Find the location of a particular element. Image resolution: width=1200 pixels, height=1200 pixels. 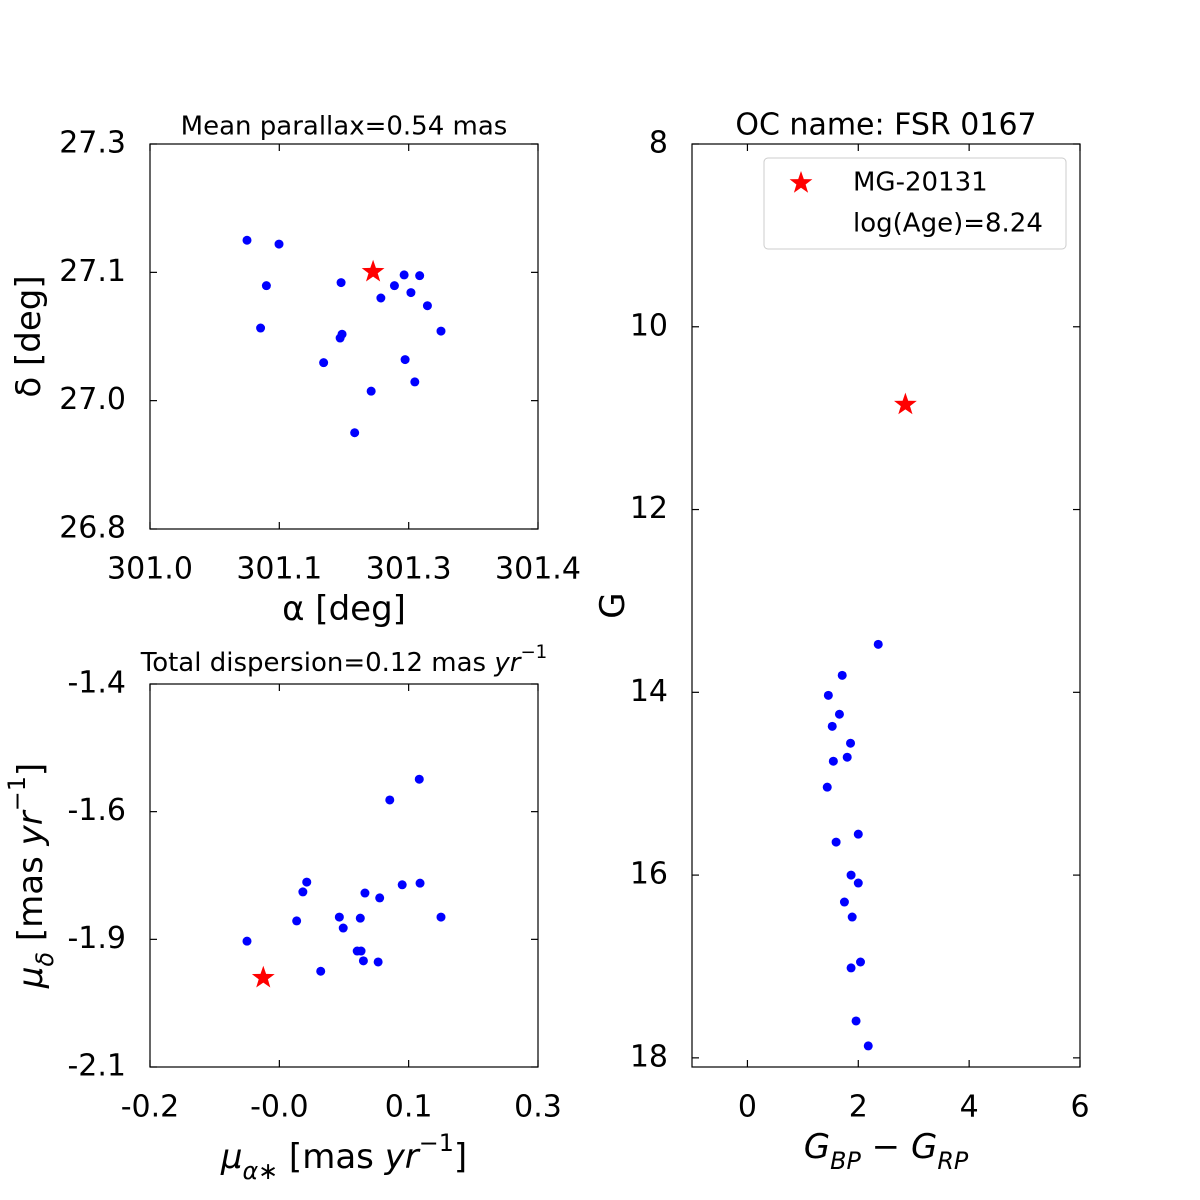

label-part: α [deg] is located at coordinates (344, 609).